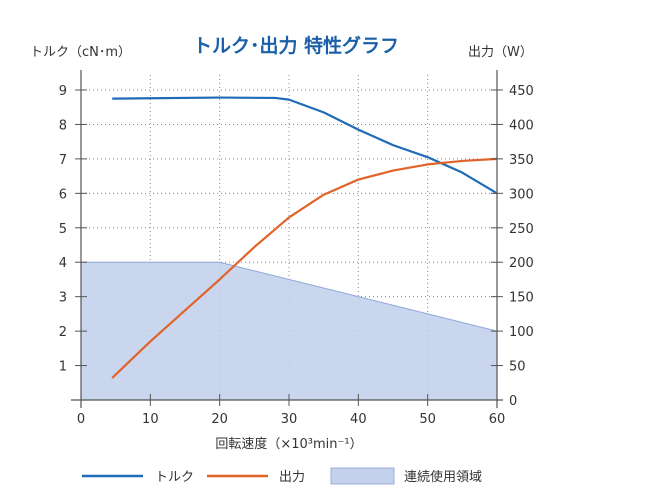  What do you see at coordinates (517, 367) in the screenshot?
I see `y-right-tick-label: 50` at bounding box center [517, 367].